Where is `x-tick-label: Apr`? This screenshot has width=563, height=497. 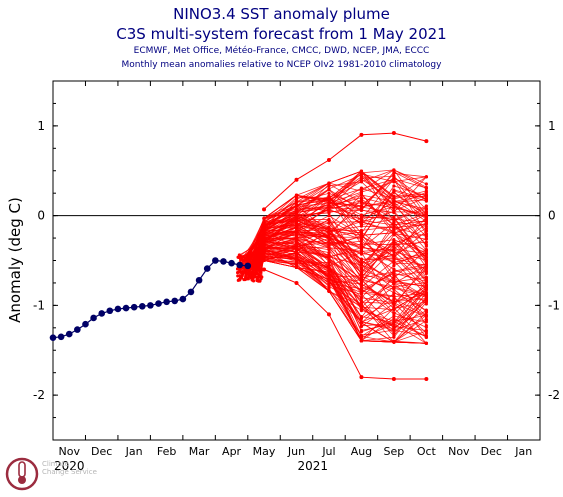 x-tick-label: Apr is located at coordinates (232, 451).